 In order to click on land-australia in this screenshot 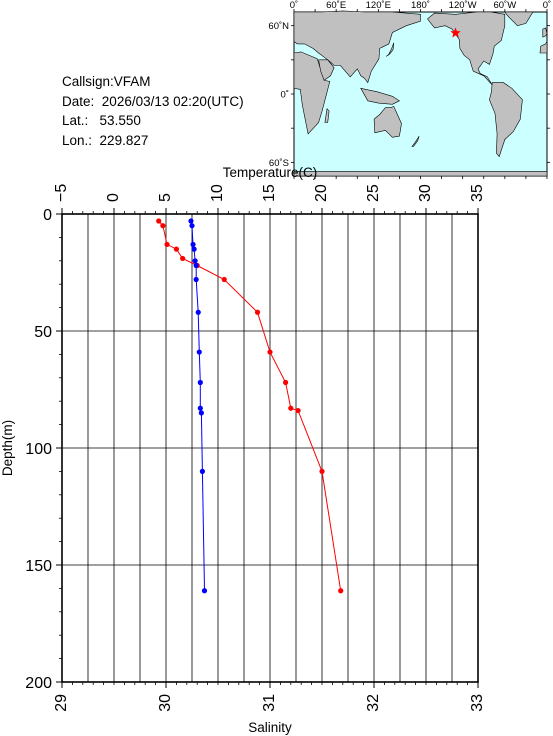, I will do `click(387, 122)`.